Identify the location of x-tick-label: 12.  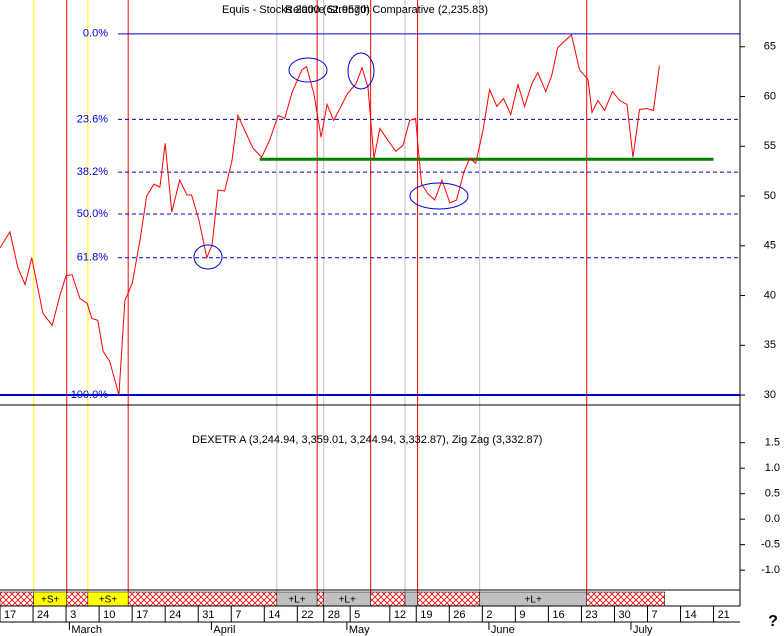
(400, 615).